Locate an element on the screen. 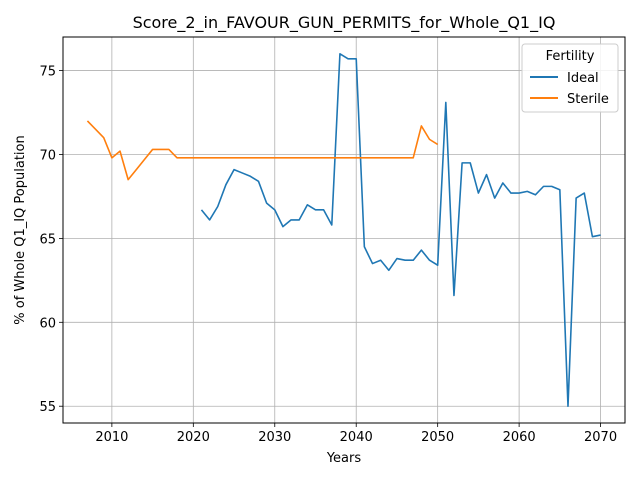 The width and height of the screenshot is (640, 480). x-tick-label: 2010 is located at coordinates (111, 437).